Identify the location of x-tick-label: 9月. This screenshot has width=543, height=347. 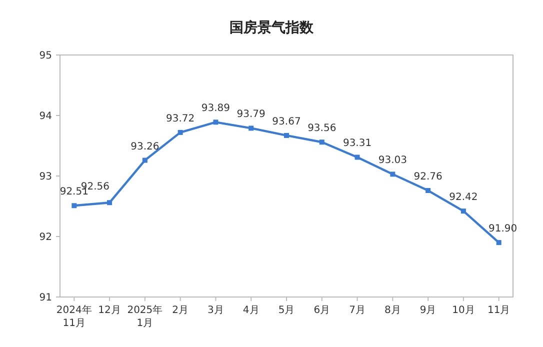
(428, 310).